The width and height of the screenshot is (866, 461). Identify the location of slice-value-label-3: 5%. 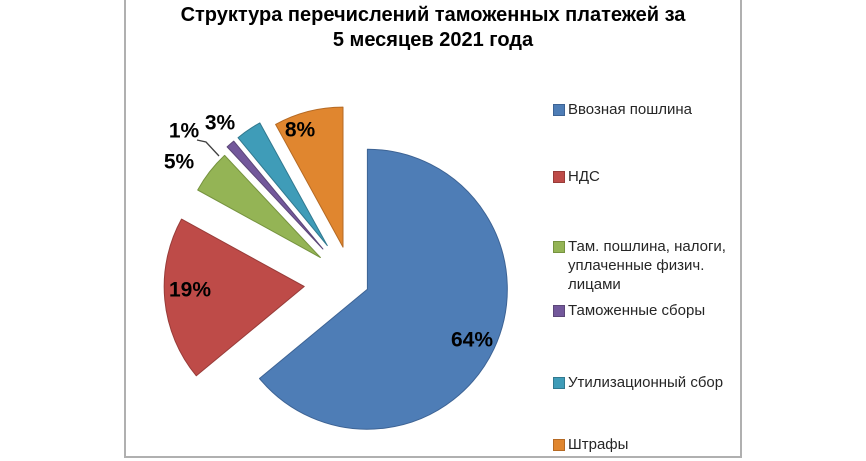
(179, 162).